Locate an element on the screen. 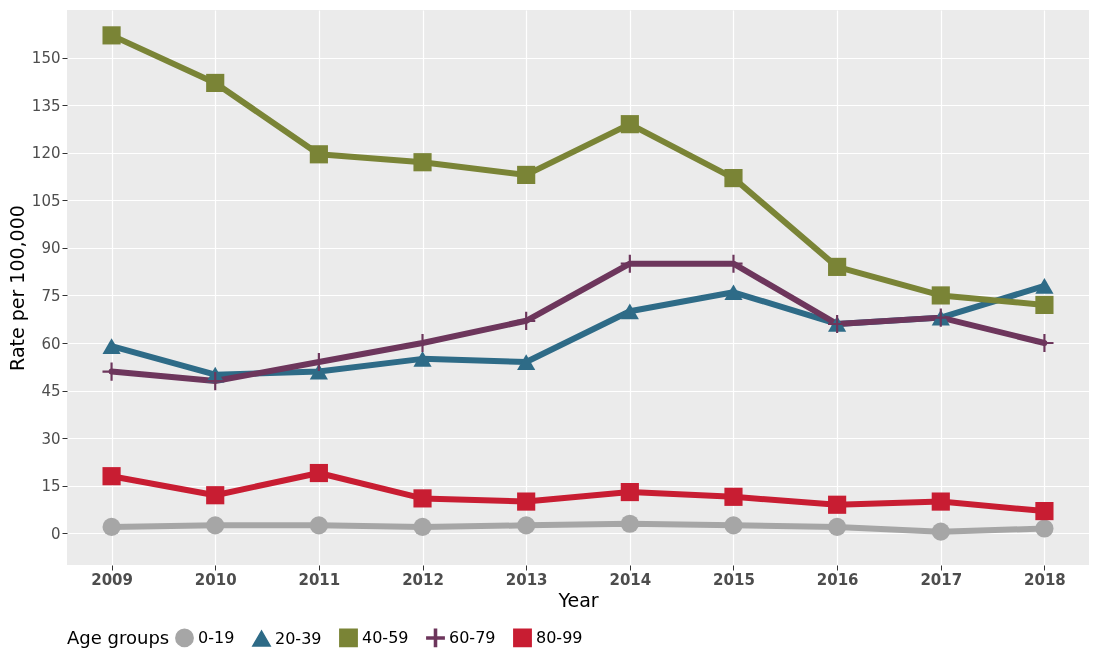 The width and height of the screenshot is (1101, 658). y-tick-label: 120 is located at coordinates (46, 153).